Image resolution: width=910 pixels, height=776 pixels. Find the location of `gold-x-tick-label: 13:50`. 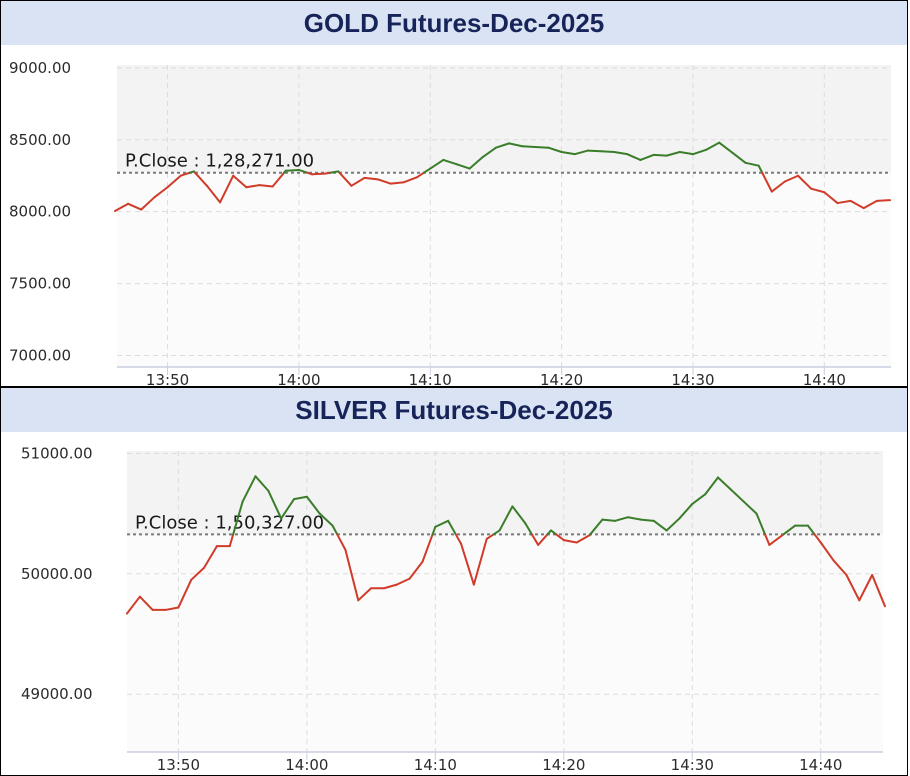

gold-x-tick-label: 13:50 is located at coordinates (167, 378).